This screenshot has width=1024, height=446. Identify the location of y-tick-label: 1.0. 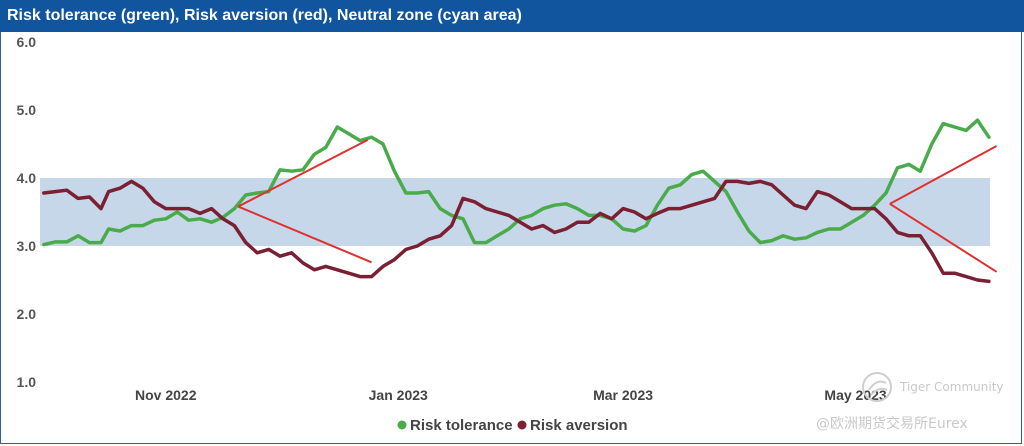
(27, 382).